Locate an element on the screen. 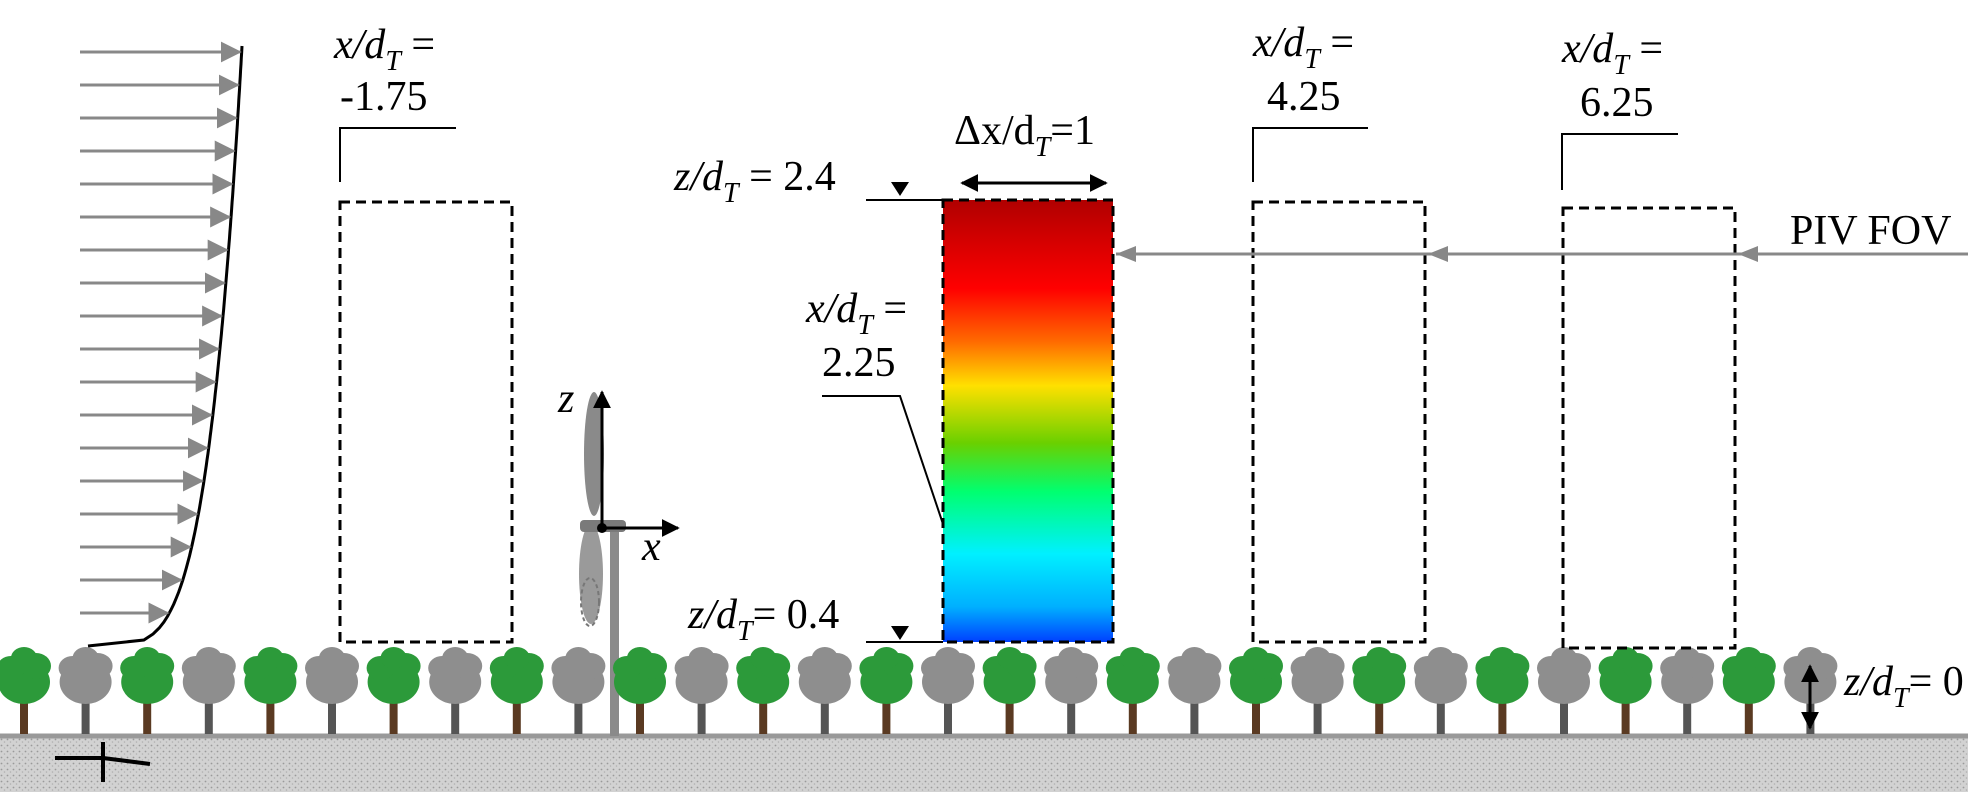 This screenshot has width=1968, height=800. piv-fov-label: PIV FOV is located at coordinates (1870, 231).